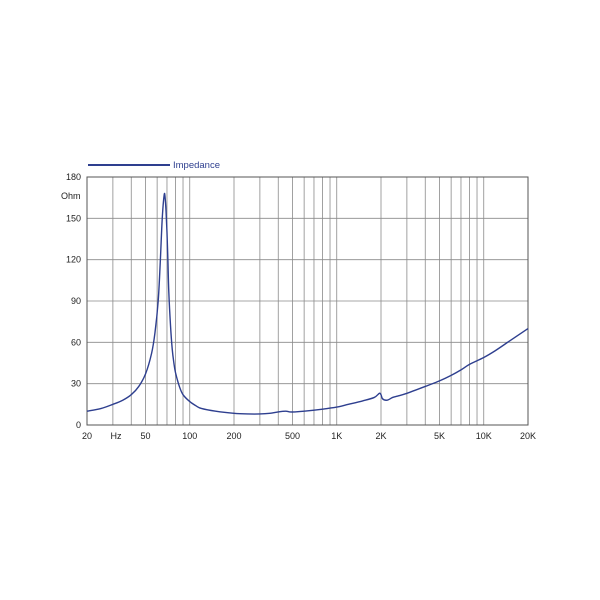 Image resolution: width=600 pixels, height=600 pixels. I want to click on legend: Impedance, so click(154, 165).